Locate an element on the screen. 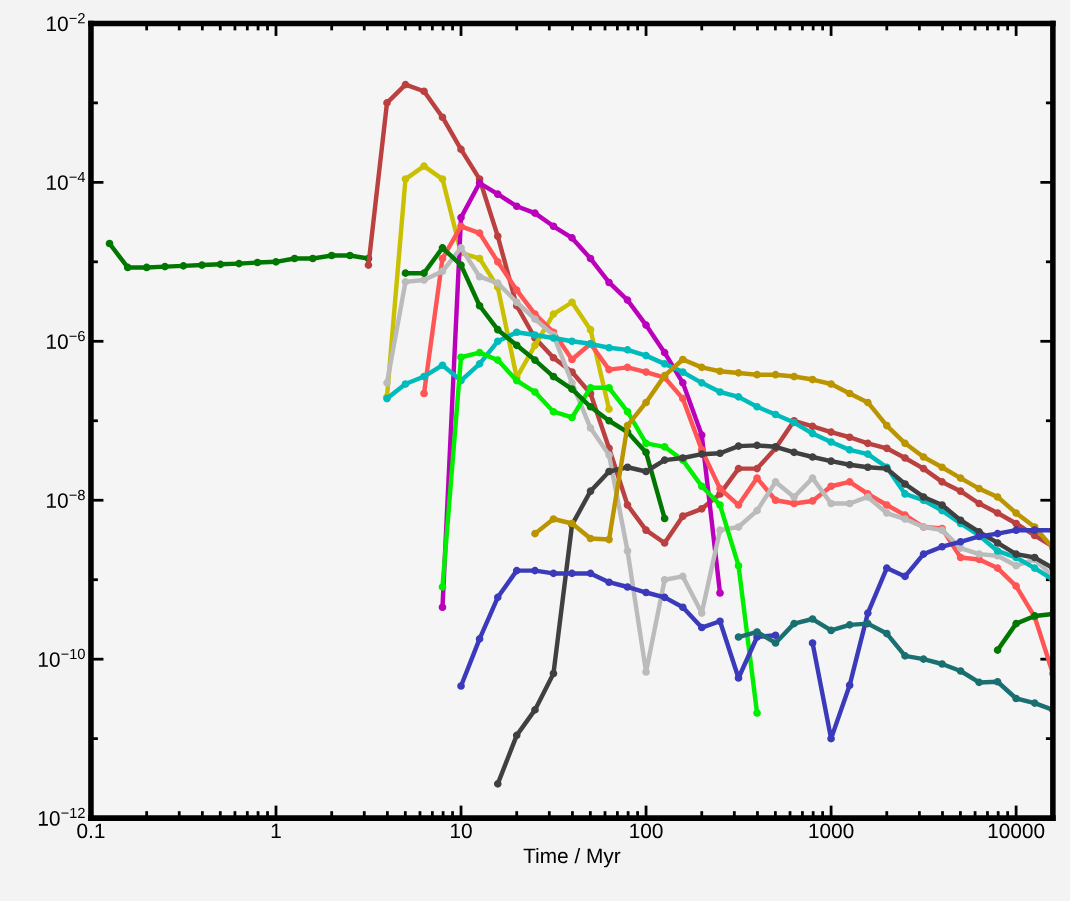 The image size is (1070, 901). x-tick-label: 100 is located at coordinates (646, 831).